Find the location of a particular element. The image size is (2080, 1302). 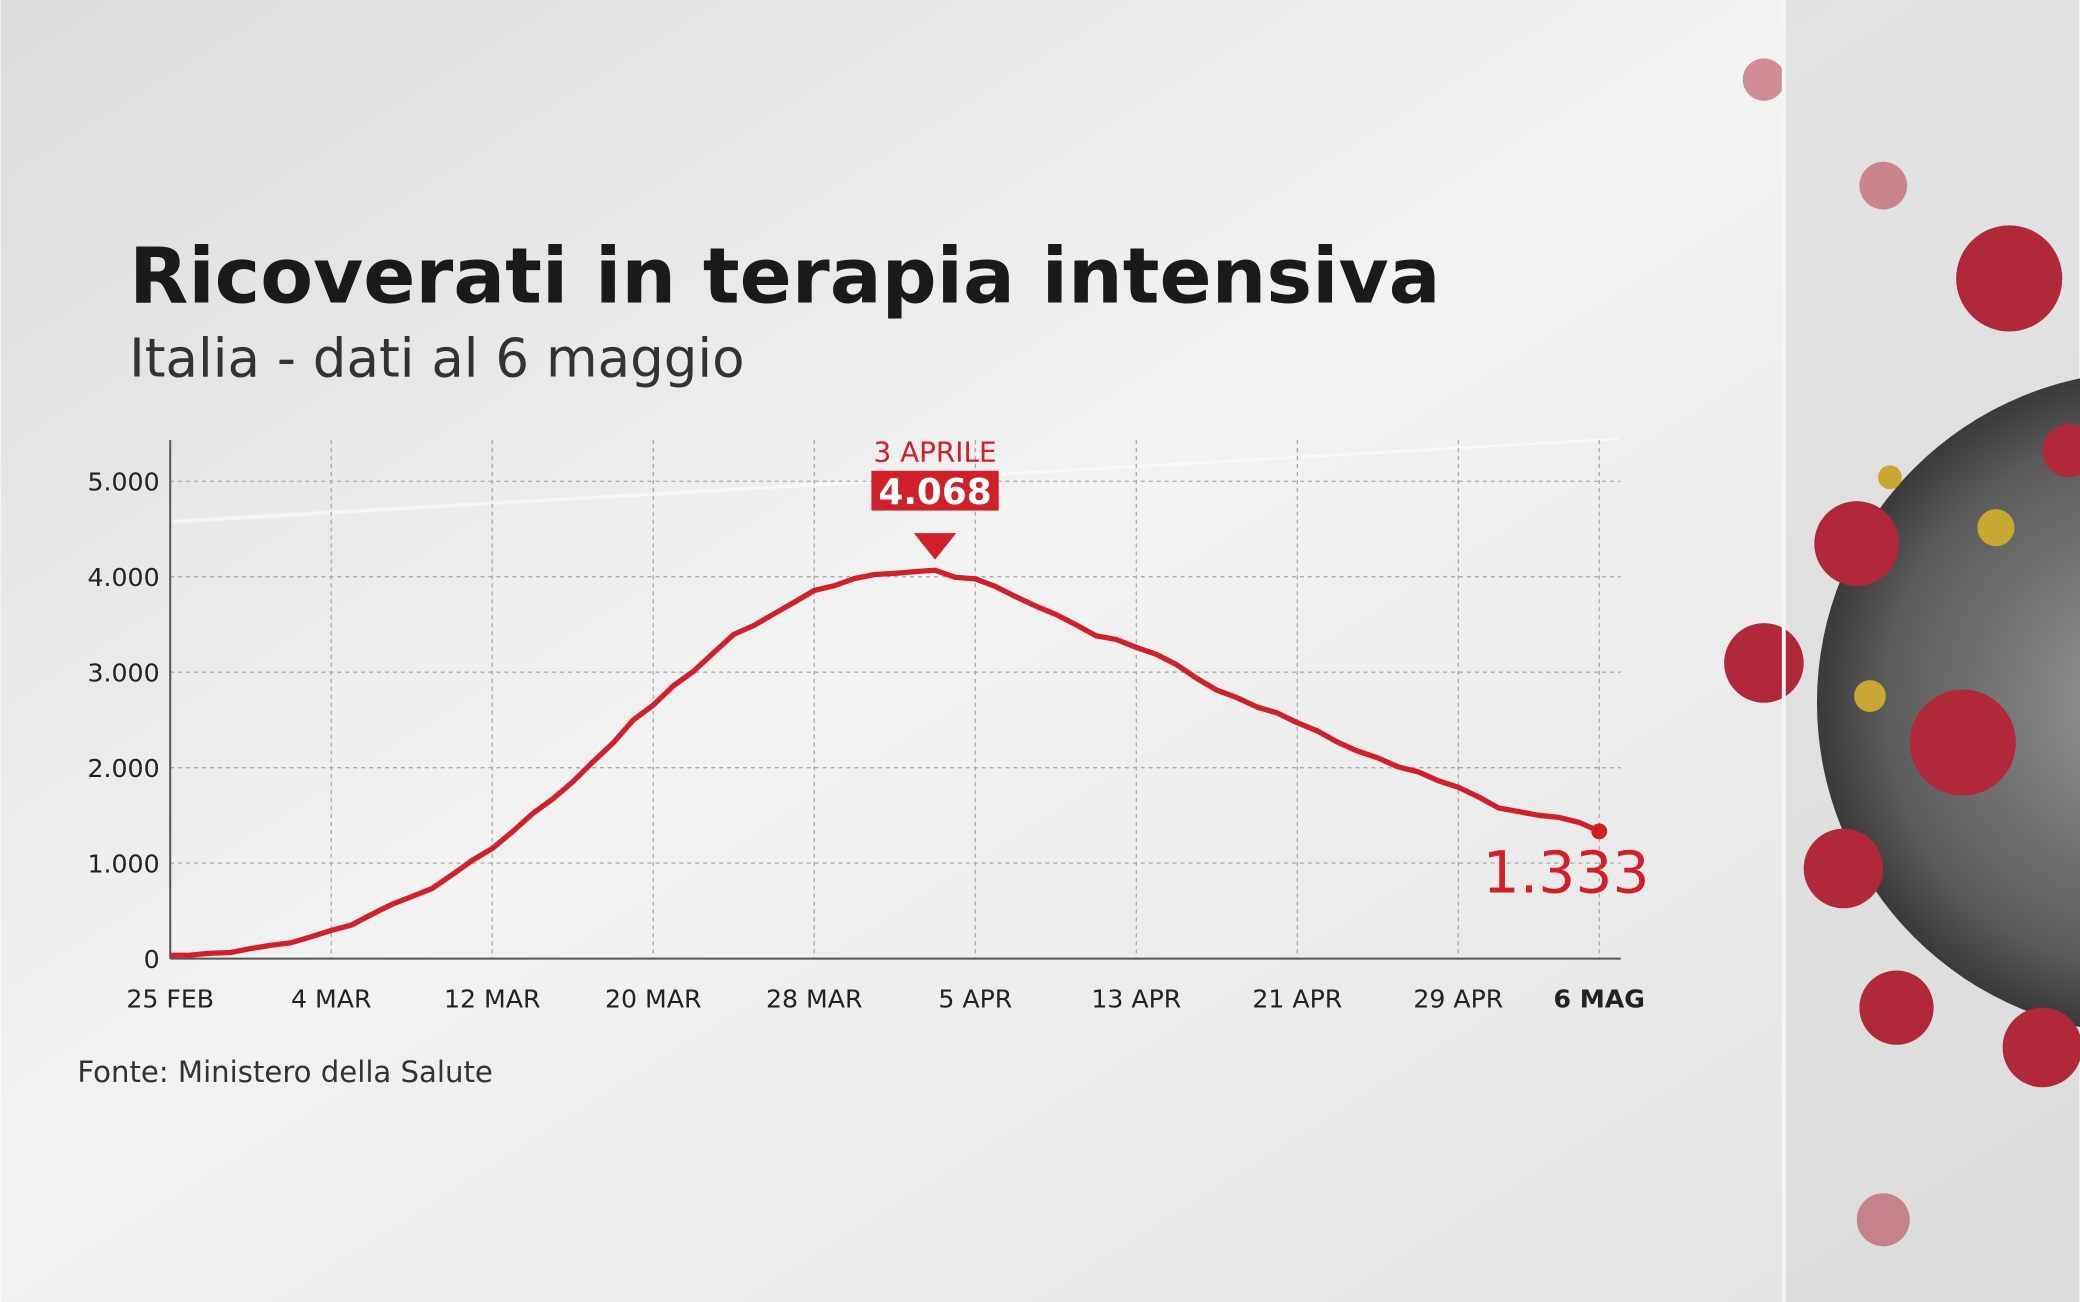

y-tick-label: 1.000 is located at coordinates (124, 863).